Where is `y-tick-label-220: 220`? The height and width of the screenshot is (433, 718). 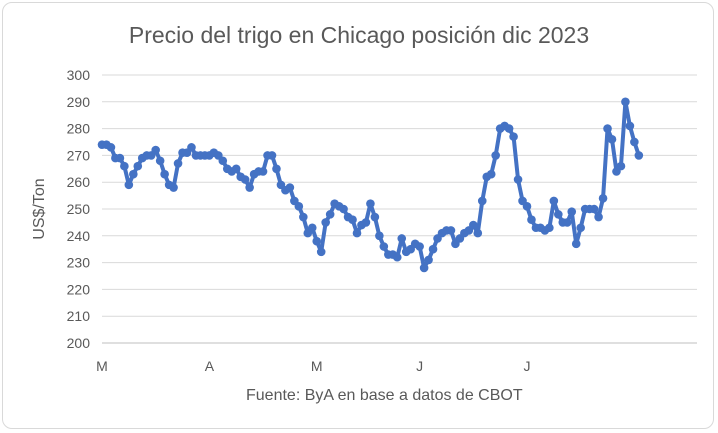
y-tick-label-220: 220 is located at coordinates (79, 289).